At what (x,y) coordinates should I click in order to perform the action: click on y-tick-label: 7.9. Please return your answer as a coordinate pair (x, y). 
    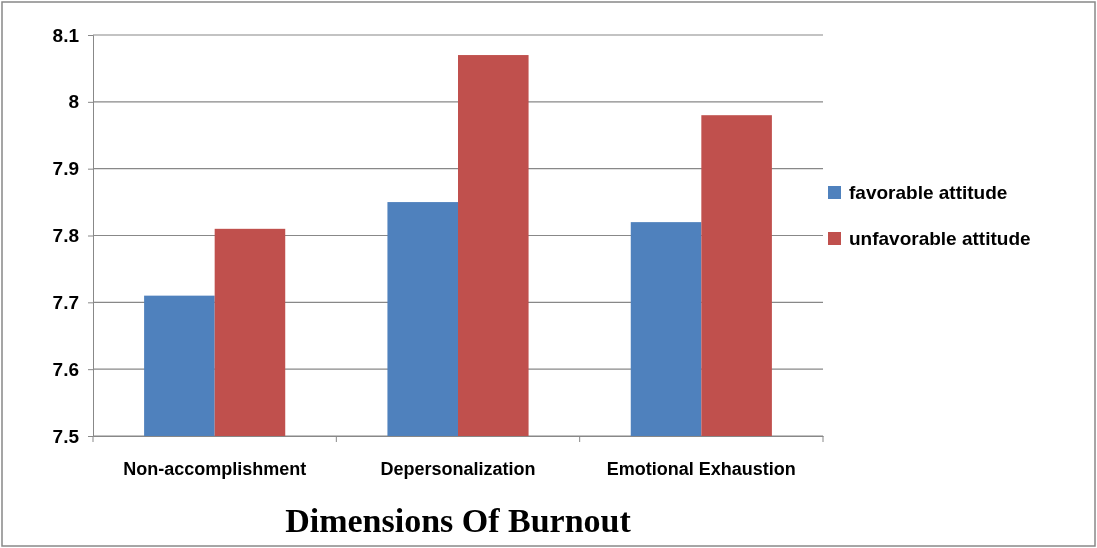
    Looking at the image, I should click on (65, 169).